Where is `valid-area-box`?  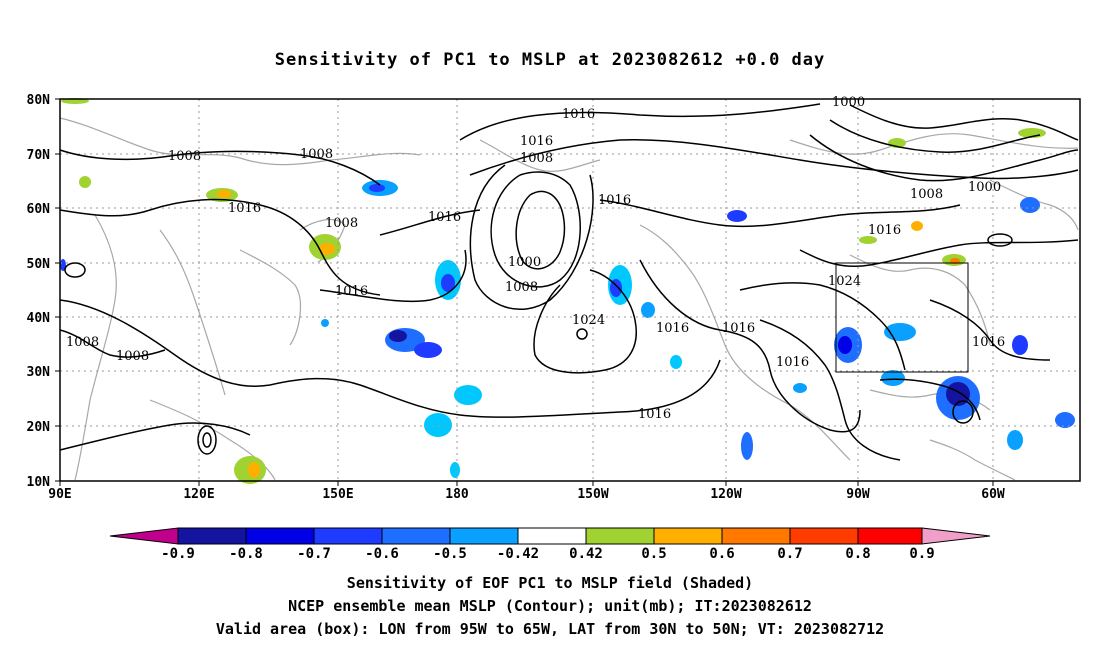 valid-area-box is located at coordinates (902, 317).